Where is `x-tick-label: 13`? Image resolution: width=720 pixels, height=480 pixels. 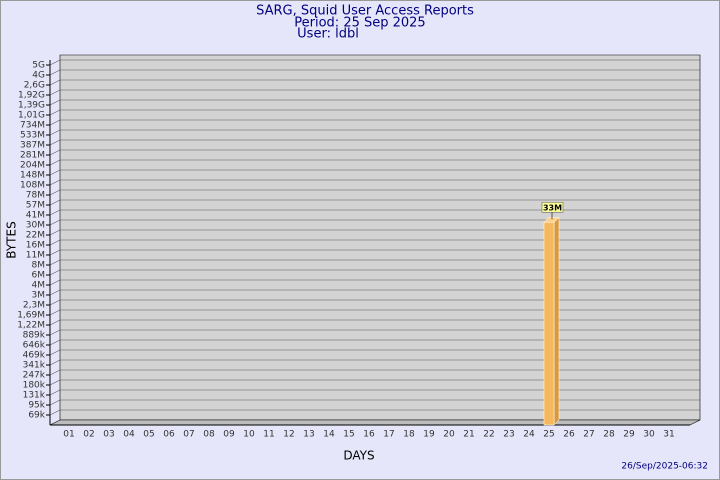 x-tick-label: 13 is located at coordinates (308, 435).